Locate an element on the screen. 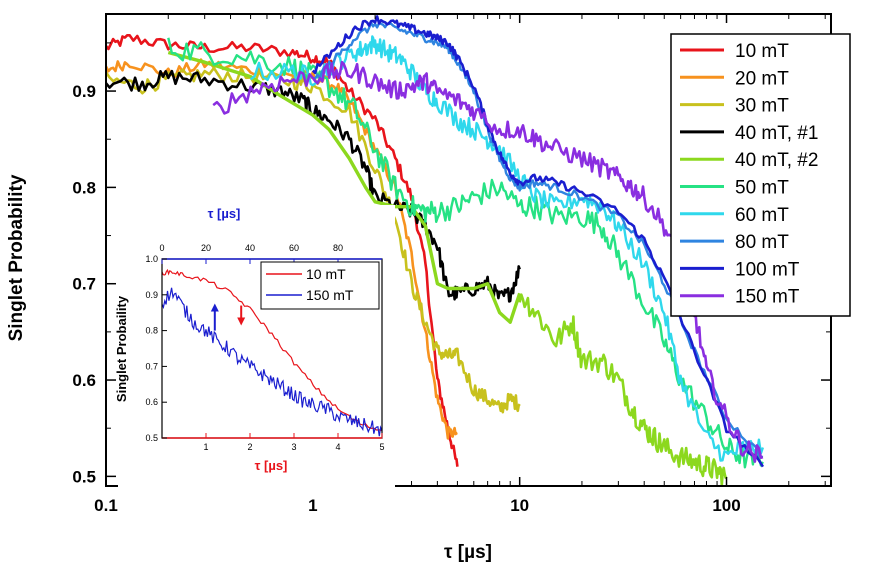  inset-x-top-tick-label: 20 is located at coordinates (206, 248).